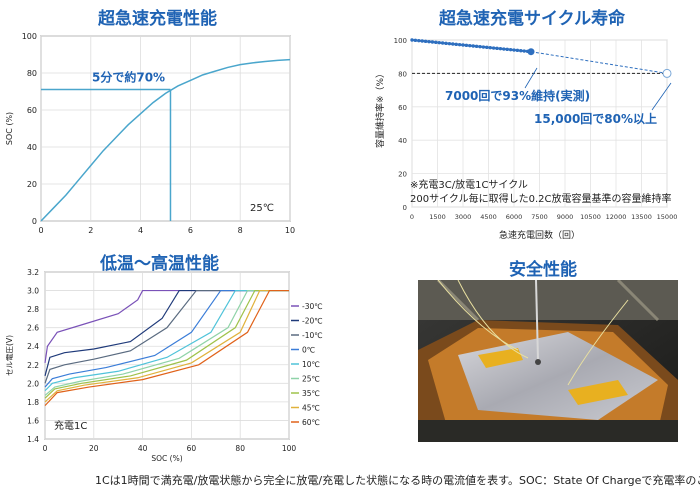 This screenshot has height=492, width=700. Describe the element at coordinates (469, 184) in the screenshot. I see `note-line-1: ※充電3C/放電1Cサイクル` at that location.